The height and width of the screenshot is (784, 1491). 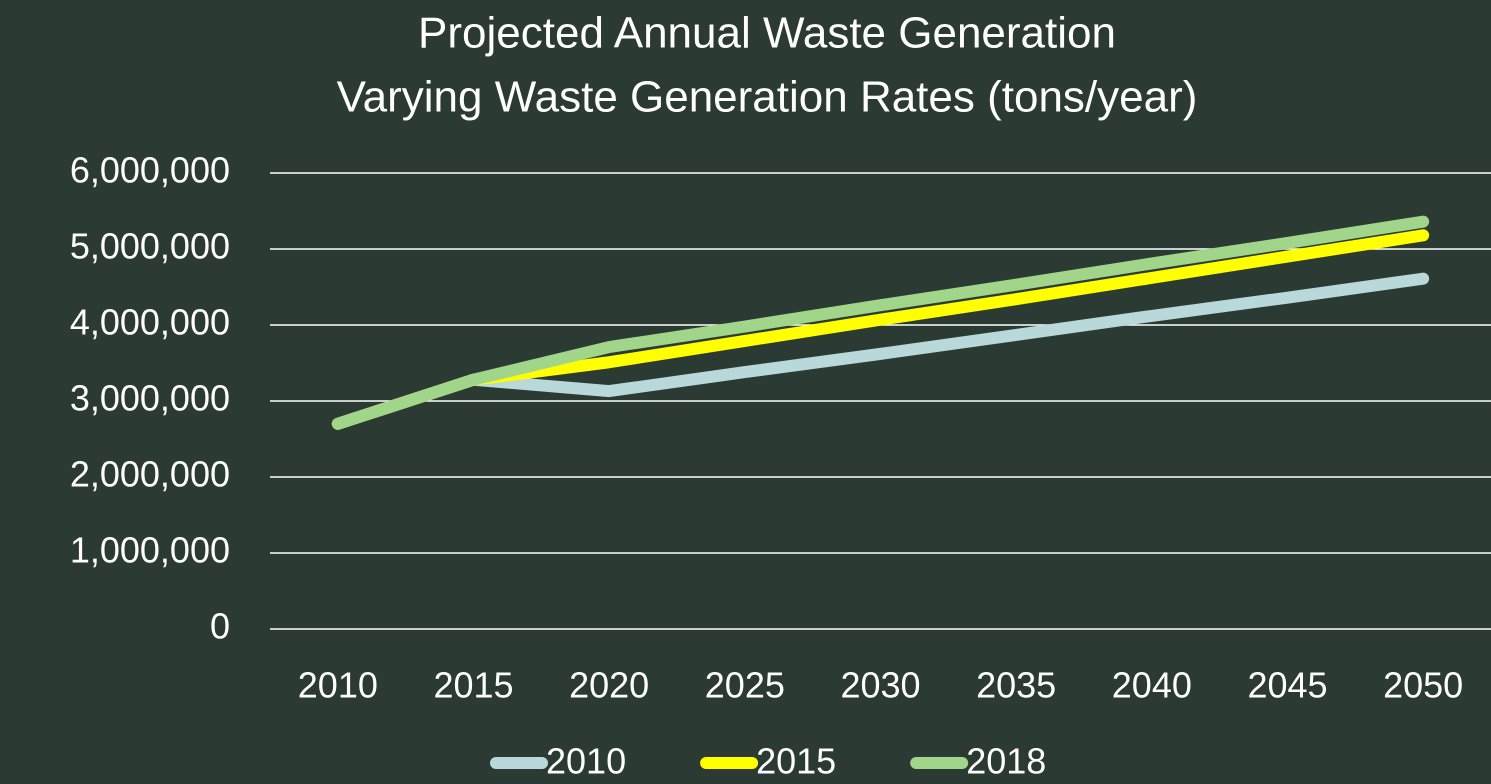 I want to click on x-tick-label: 2050, so click(x=1423, y=685).